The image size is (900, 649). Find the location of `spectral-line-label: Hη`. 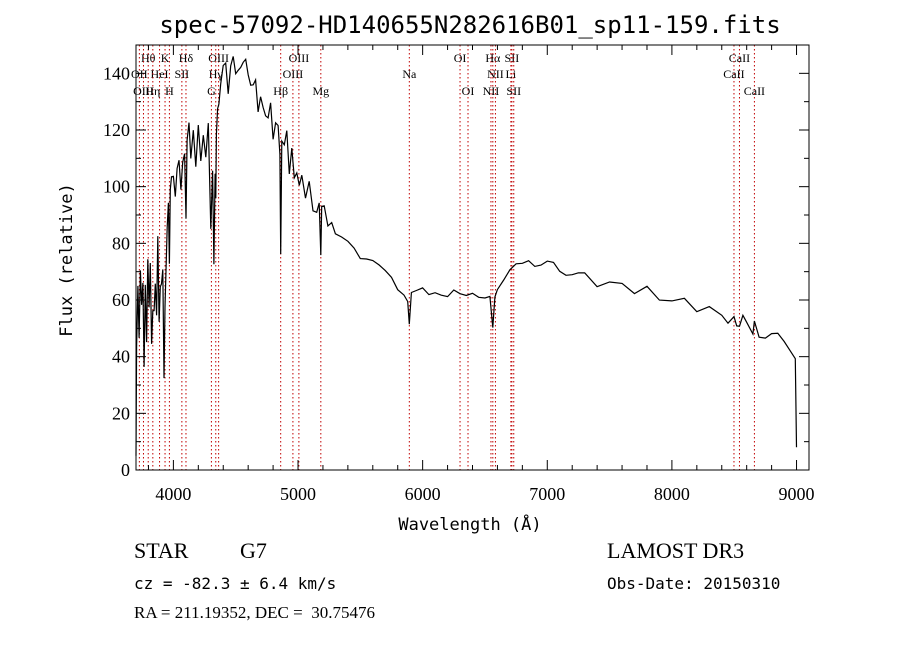

spectral-line-label: Hη is located at coordinates (152, 91).